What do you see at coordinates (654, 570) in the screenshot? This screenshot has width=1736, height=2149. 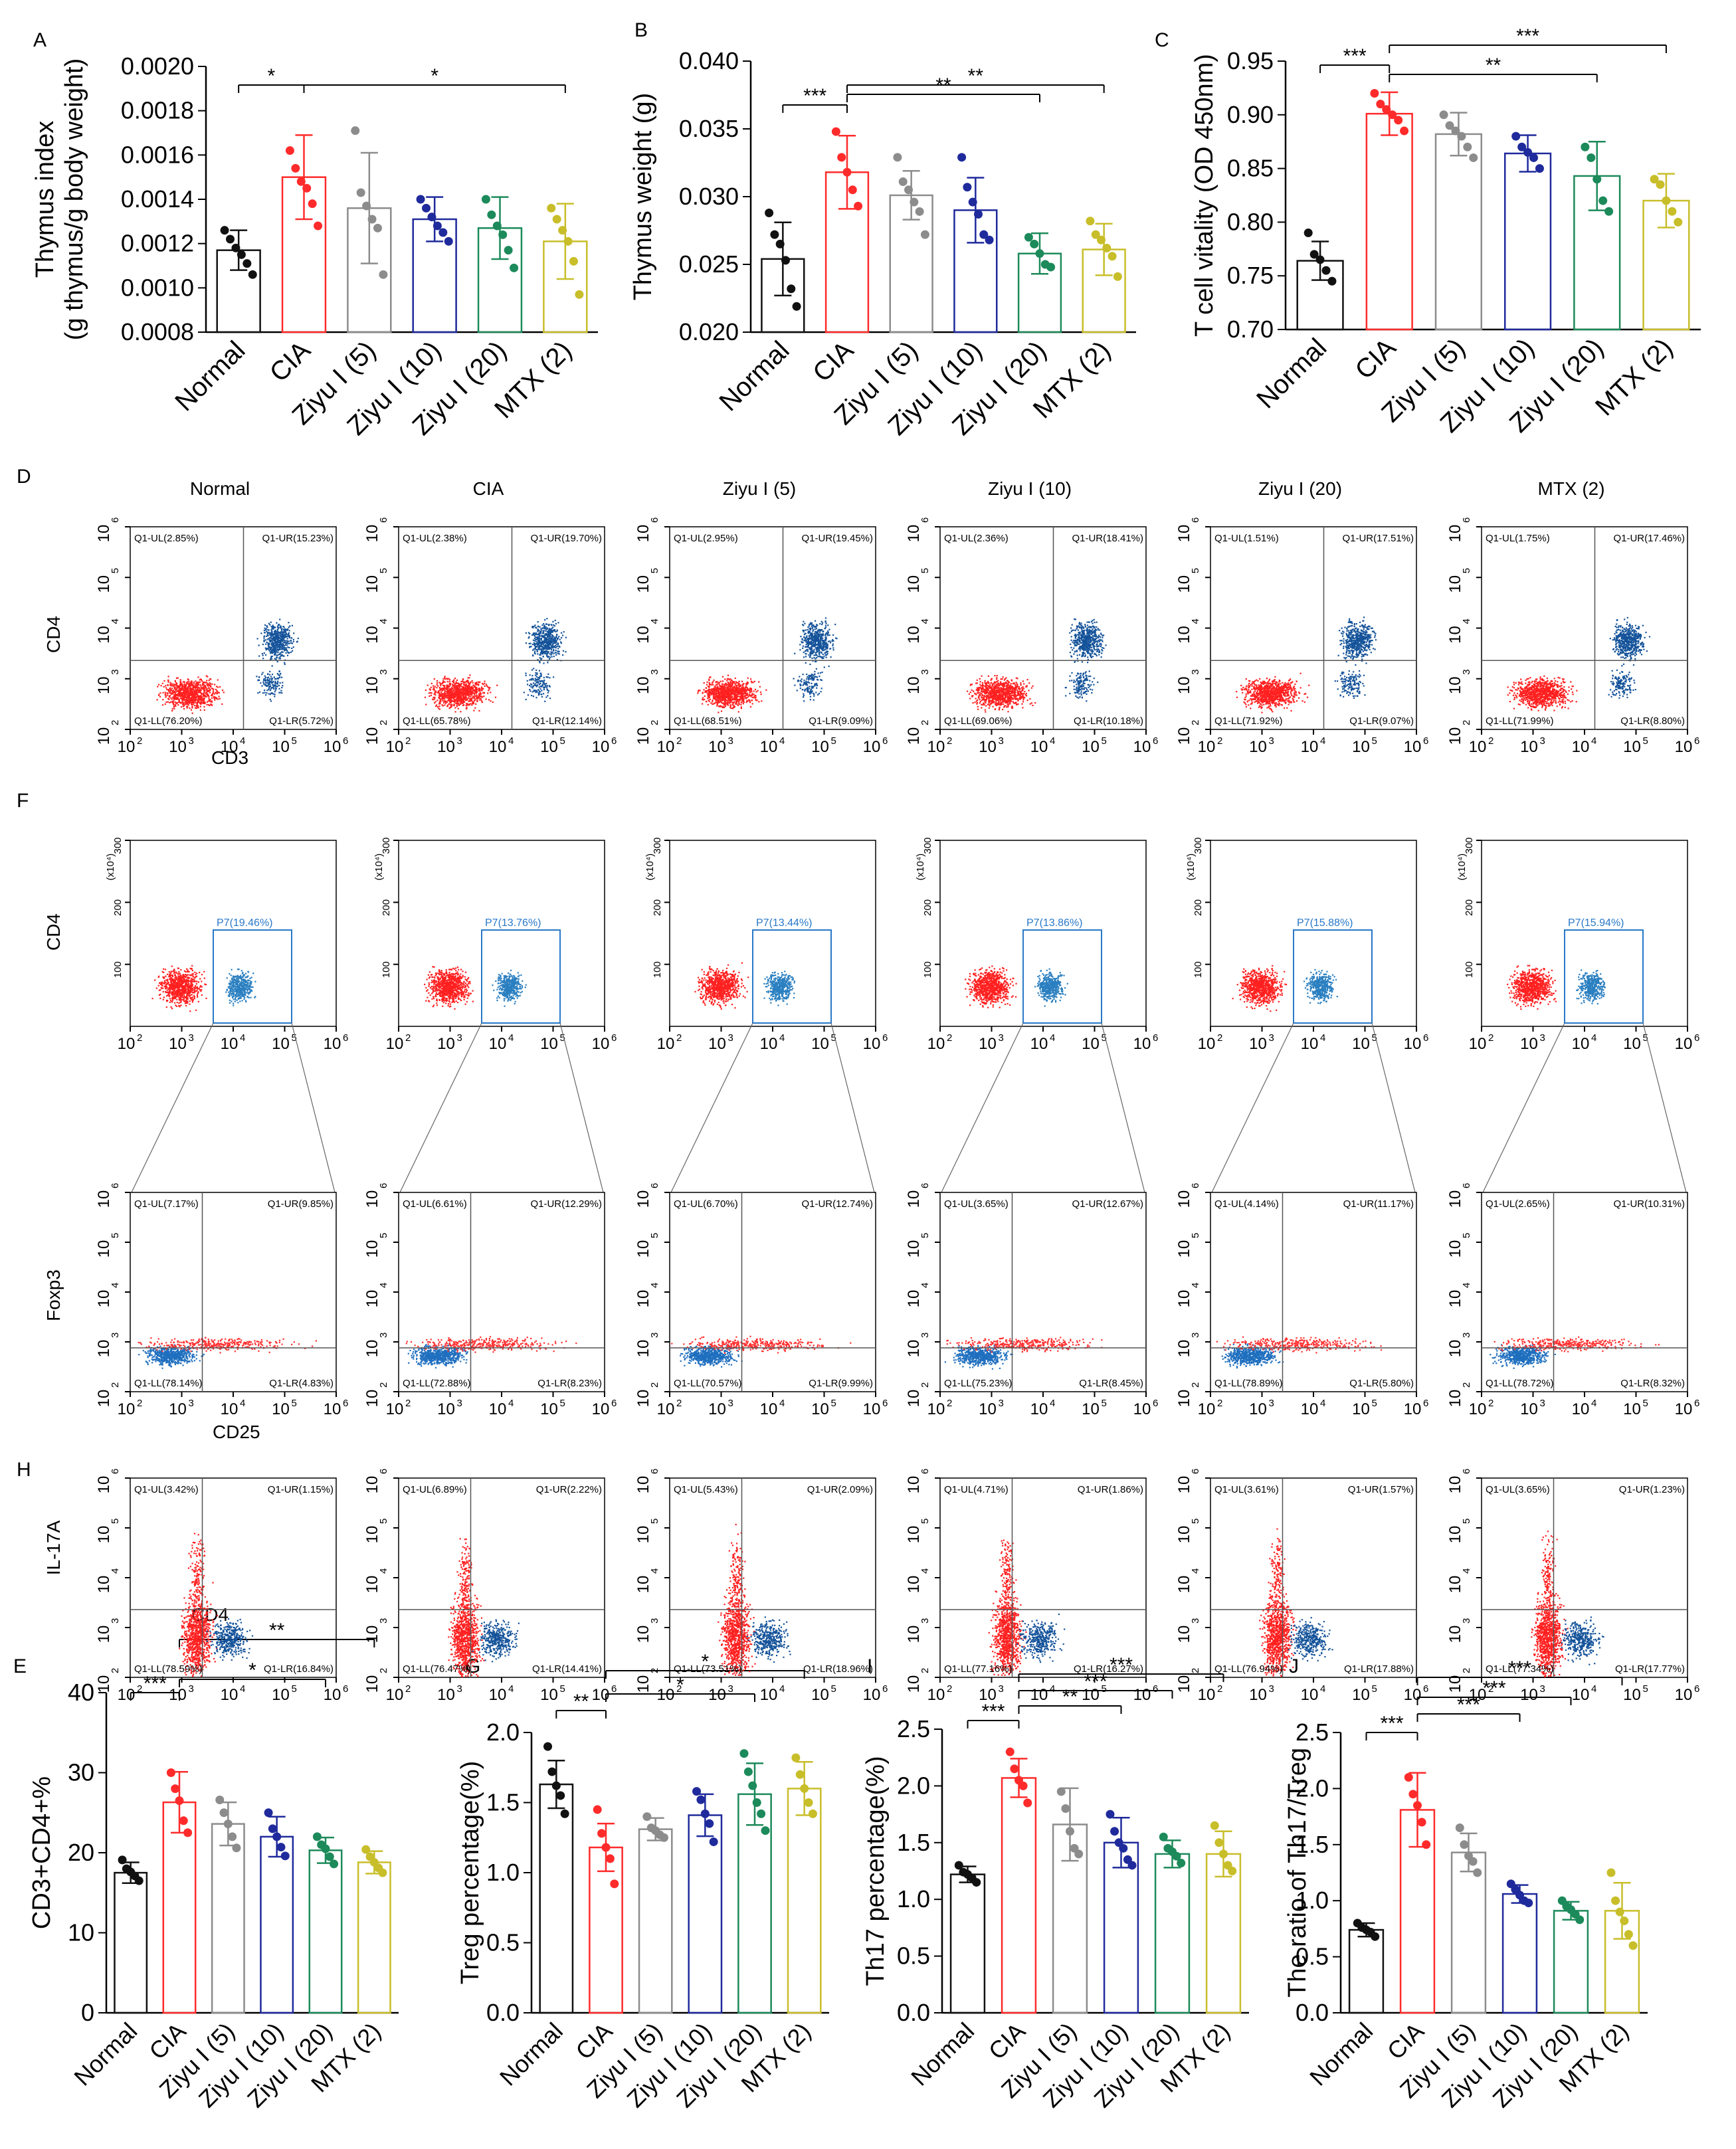 I see `y-tick-exponent: 5` at bounding box center [654, 570].